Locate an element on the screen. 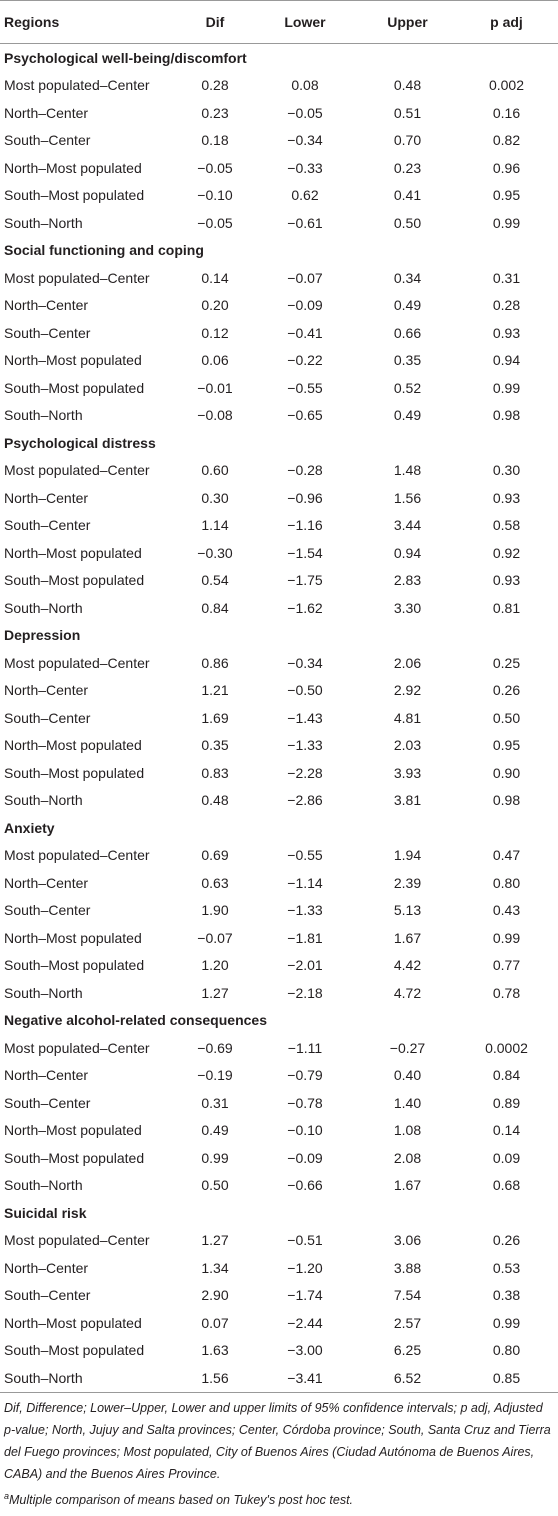 This screenshot has height=1516, width=558. value-cell: −1.81 is located at coordinates (305, 937).